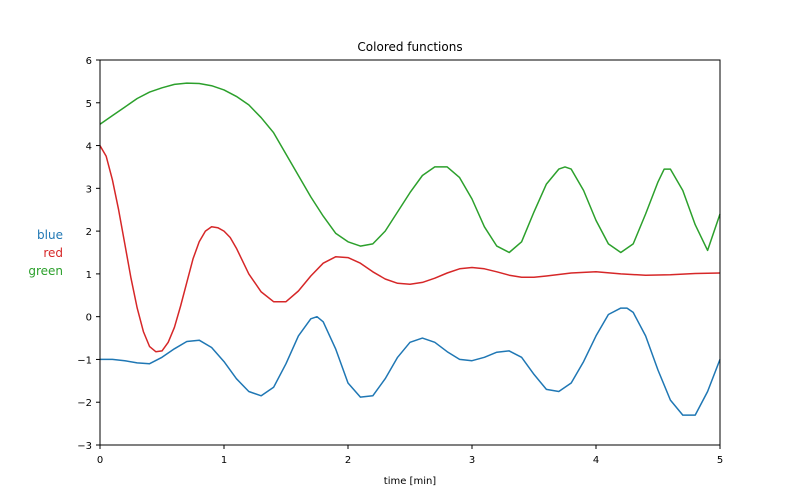 This screenshot has height=500, width=800. What do you see at coordinates (89, 189) in the screenshot?
I see `y-tick-label: 3` at bounding box center [89, 189].